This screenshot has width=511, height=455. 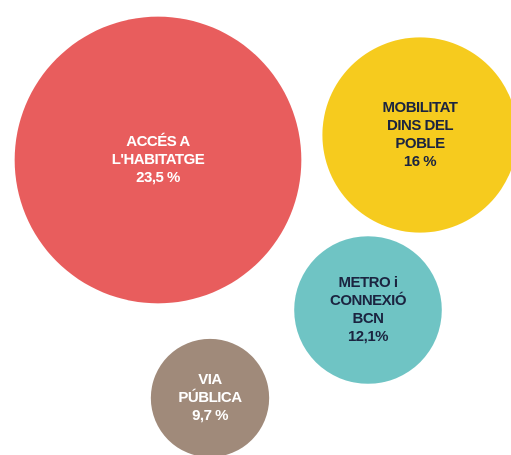 What do you see at coordinates (210, 379) in the screenshot?
I see `bubble-label: VIA` at bounding box center [210, 379].